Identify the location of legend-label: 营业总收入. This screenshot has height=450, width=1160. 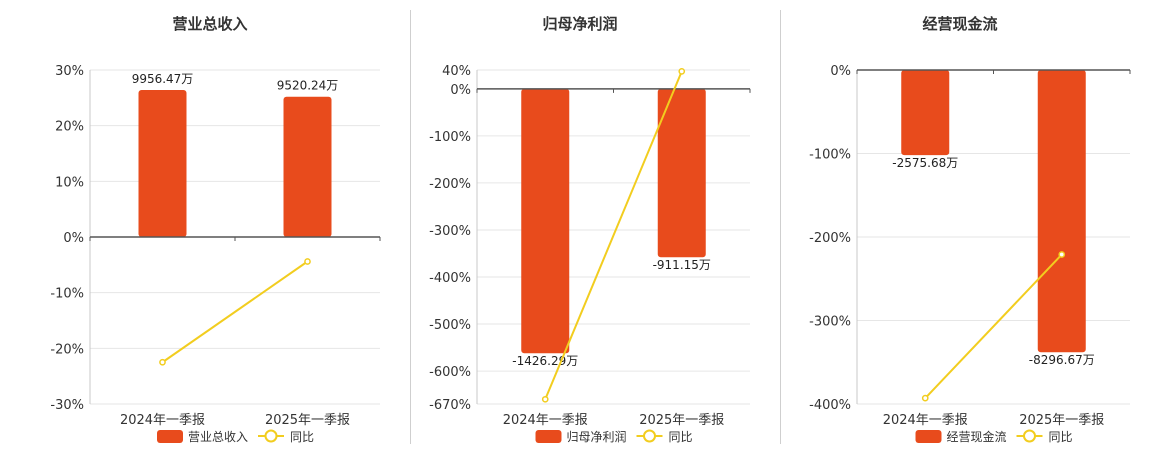
(218, 437).